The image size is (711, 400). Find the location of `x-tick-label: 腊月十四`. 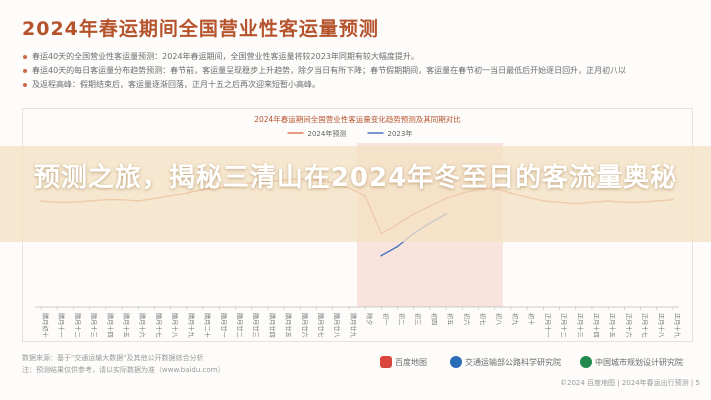

x-tick-label: 腊月十四 is located at coordinates (110, 325).